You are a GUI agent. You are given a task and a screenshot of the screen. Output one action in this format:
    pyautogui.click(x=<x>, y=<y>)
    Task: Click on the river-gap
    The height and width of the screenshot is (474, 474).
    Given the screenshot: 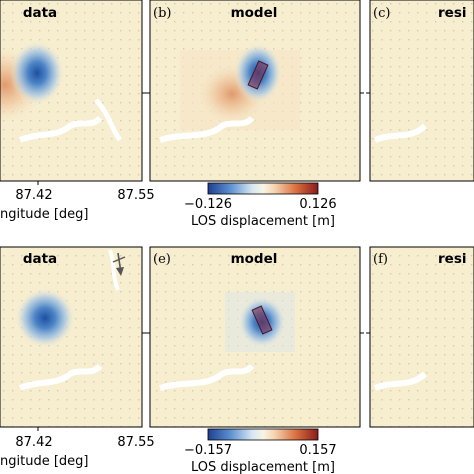 What is the action you would take?
    pyautogui.click(x=60, y=129)
    